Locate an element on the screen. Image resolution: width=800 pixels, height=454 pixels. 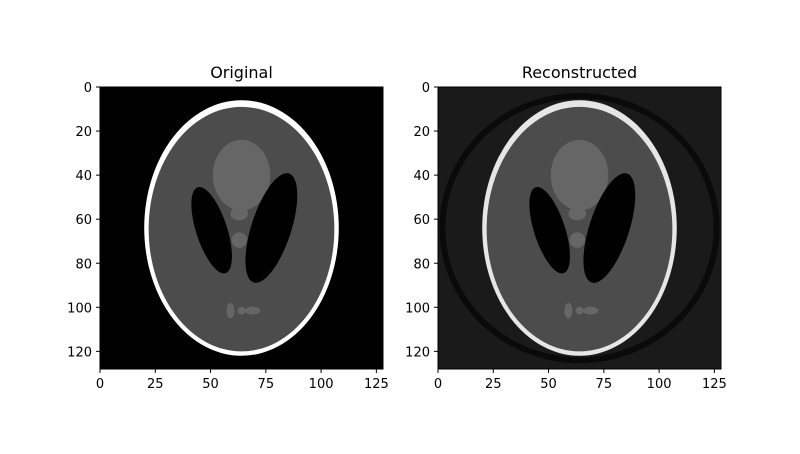
panel-title: Reconstructed is located at coordinates (579, 72).